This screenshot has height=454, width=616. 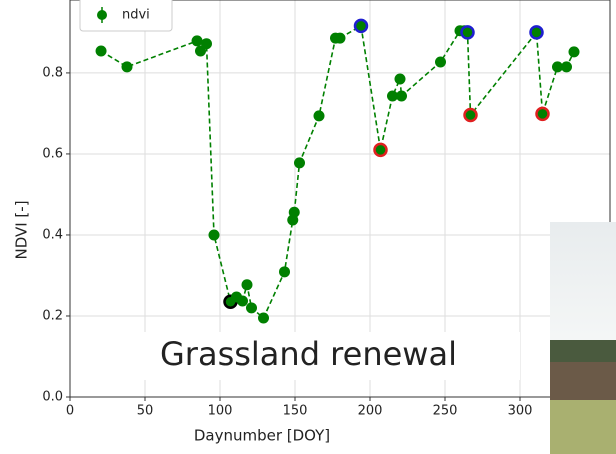 I want to click on y-tick-label: 0.2, so click(x=52, y=315).